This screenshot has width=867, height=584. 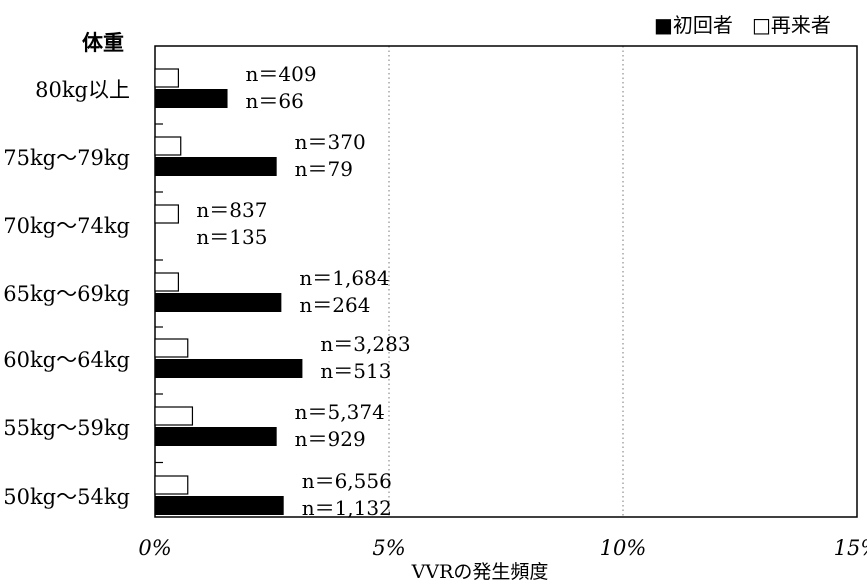 I want to click on legend-item-repeat-visit: □再来者, so click(x=791, y=25).